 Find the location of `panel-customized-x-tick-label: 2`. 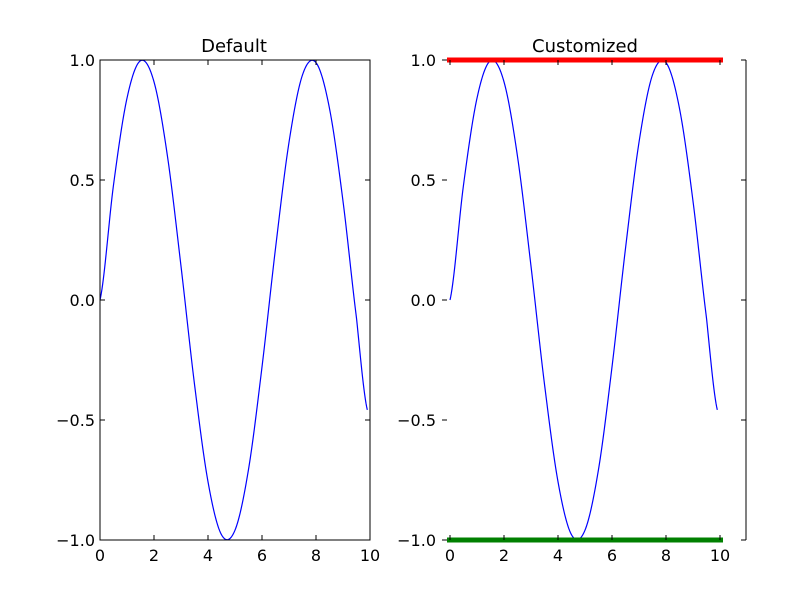

panel-customized-x-tick-label: 2 is located at coordinates (504, 555).